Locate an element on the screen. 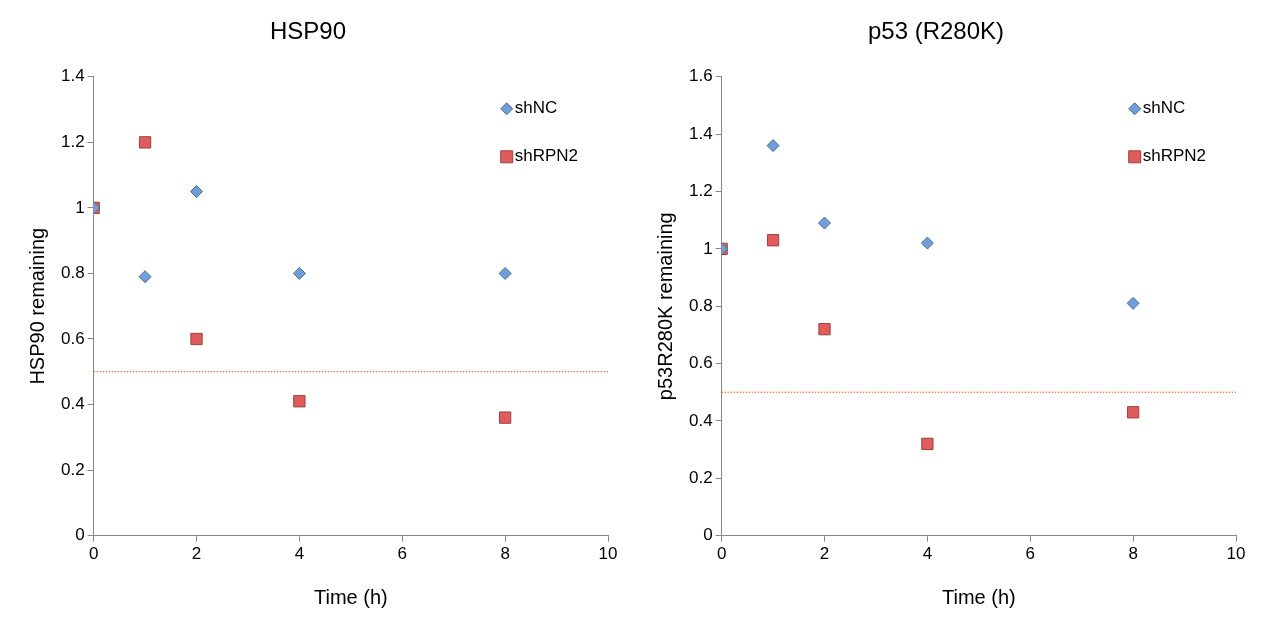 The image size is (1268, 627). y-axis-title: p53R280K remaining is located at coordinates (664, 306).